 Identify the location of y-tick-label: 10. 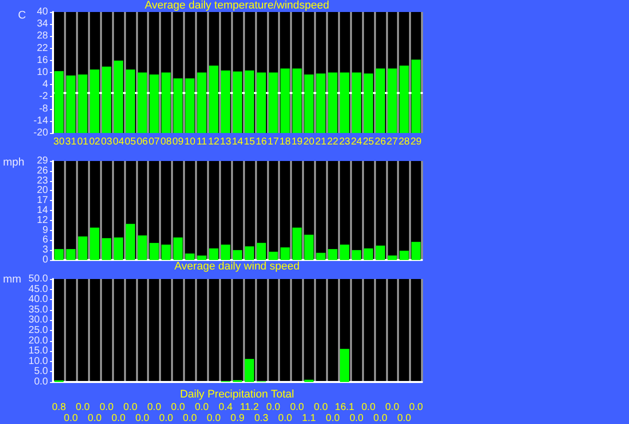
(42, 72).